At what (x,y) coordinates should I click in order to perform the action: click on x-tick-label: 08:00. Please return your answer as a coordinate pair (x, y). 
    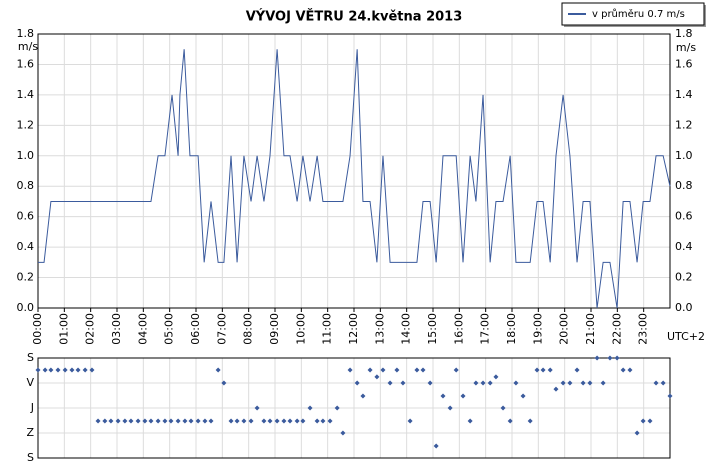
    Looking at the image, I should click on (248, 329).